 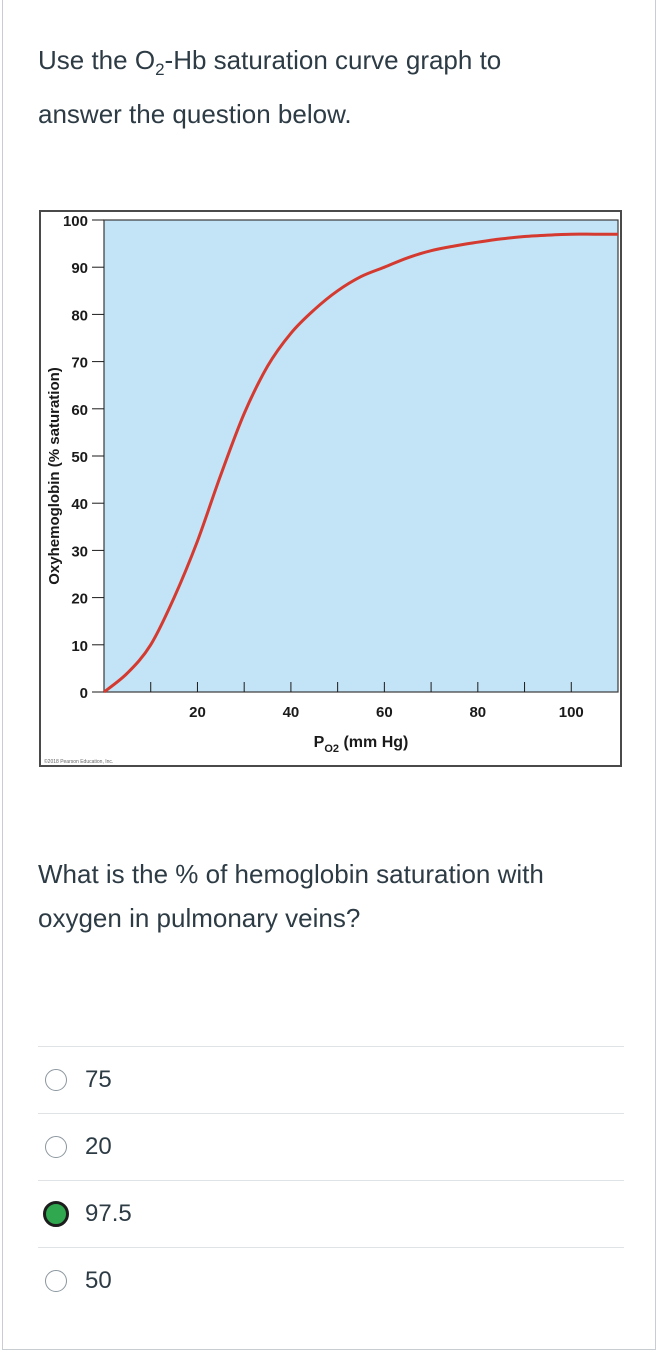 What do you see at coordinates (197, 712) in the screenshot?
I see `x-tick-label: 20` at bounding box center [197, 712].